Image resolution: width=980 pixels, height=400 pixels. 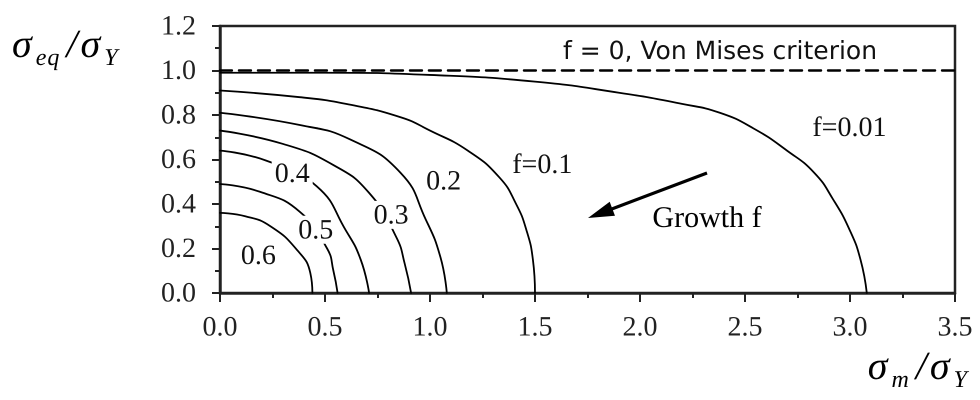 What do you see at coordinates (955, 327) in the screenshot?
I see `x-tick-label: 3.5` at bounding box center [955, 327].